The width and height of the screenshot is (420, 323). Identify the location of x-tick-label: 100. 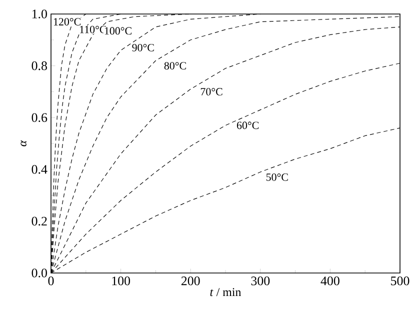
(121, 281).